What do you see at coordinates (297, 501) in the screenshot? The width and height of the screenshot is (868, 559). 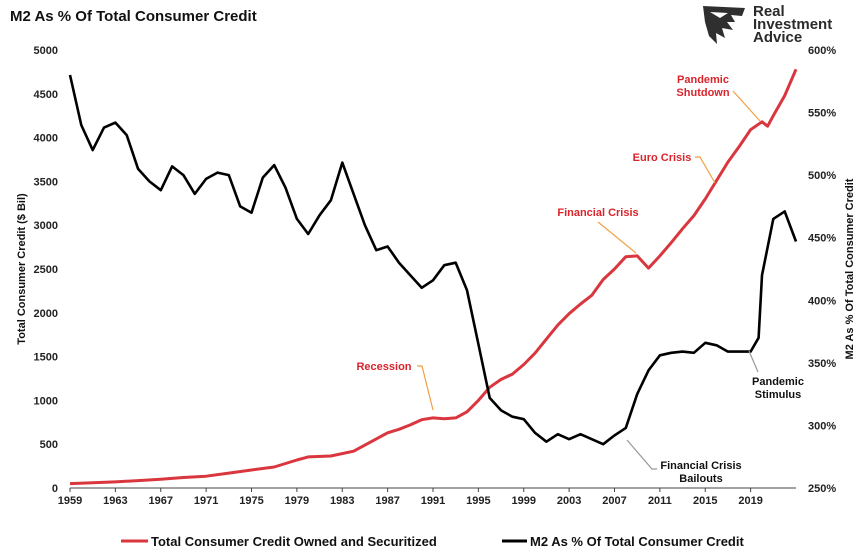 I see `x-tick-label: 1979` at bounding box center [297, 501].